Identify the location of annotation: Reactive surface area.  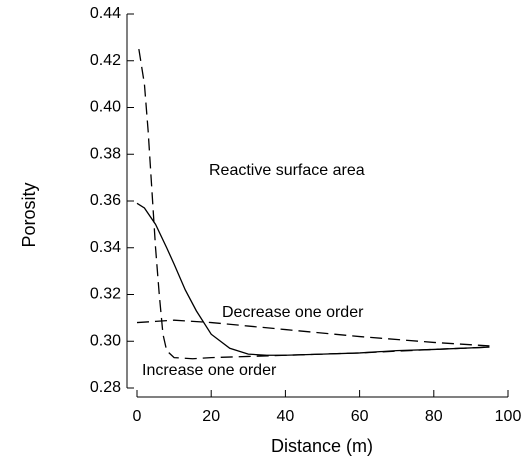
(287, 170).